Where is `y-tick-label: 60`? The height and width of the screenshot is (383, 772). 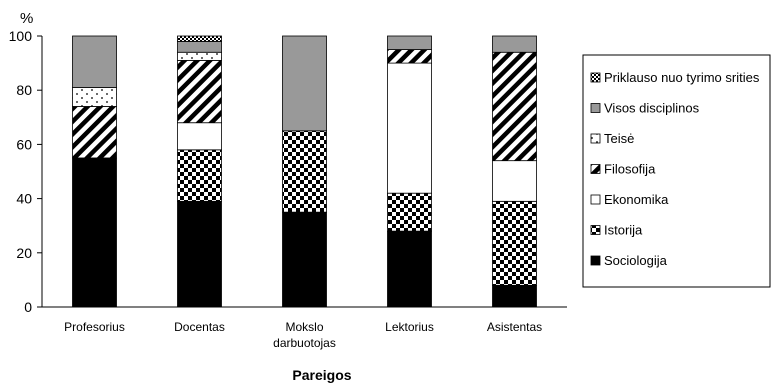 y-tick-label: 60 is located at coordinates (24, 144).